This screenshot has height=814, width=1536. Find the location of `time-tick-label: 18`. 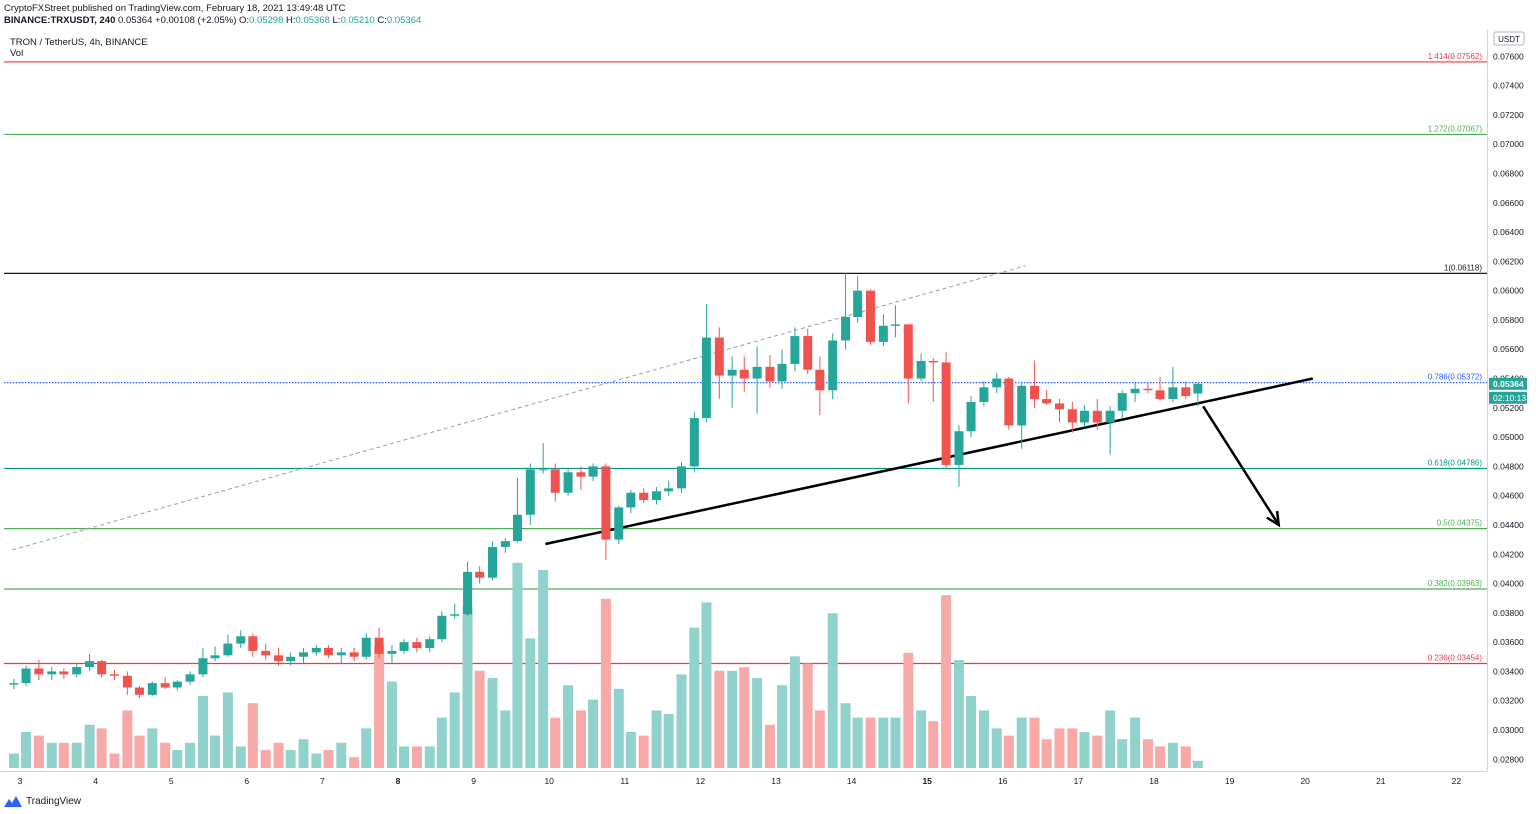

time-tick-label: 18 is located at coordinates (1154, 781).